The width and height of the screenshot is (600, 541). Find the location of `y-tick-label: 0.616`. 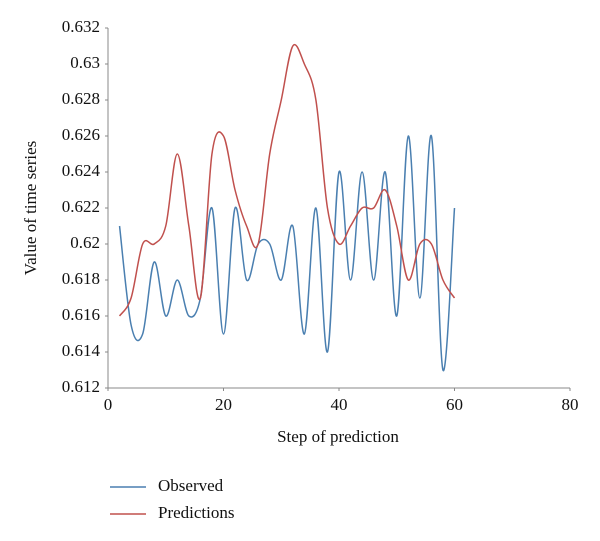

y-tick-label: 0.616 is located at coordinates (81, 314).